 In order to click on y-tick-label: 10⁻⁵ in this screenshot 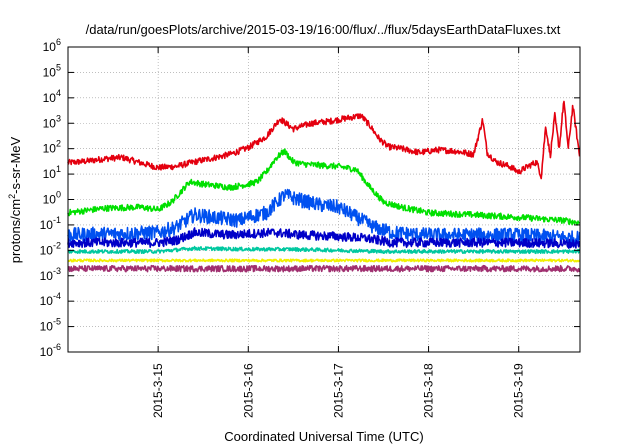, I will do `click(50, 325)`.